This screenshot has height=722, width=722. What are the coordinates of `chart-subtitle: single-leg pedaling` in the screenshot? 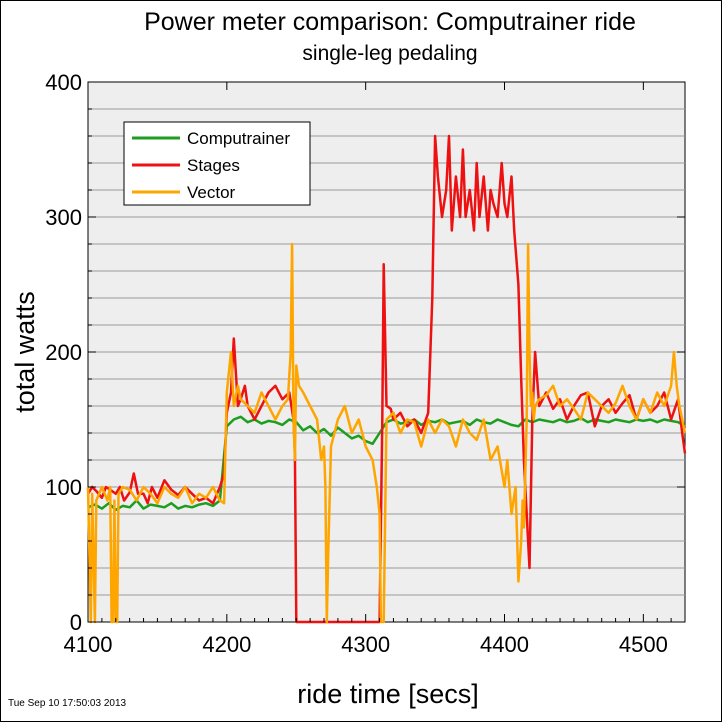 It's located at (389, 53).